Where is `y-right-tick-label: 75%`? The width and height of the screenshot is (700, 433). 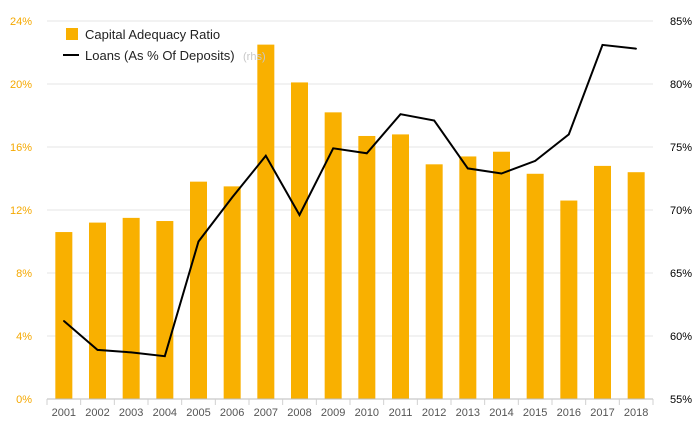 y-right-tick-label: 75% is located at coordinates (681, 148).